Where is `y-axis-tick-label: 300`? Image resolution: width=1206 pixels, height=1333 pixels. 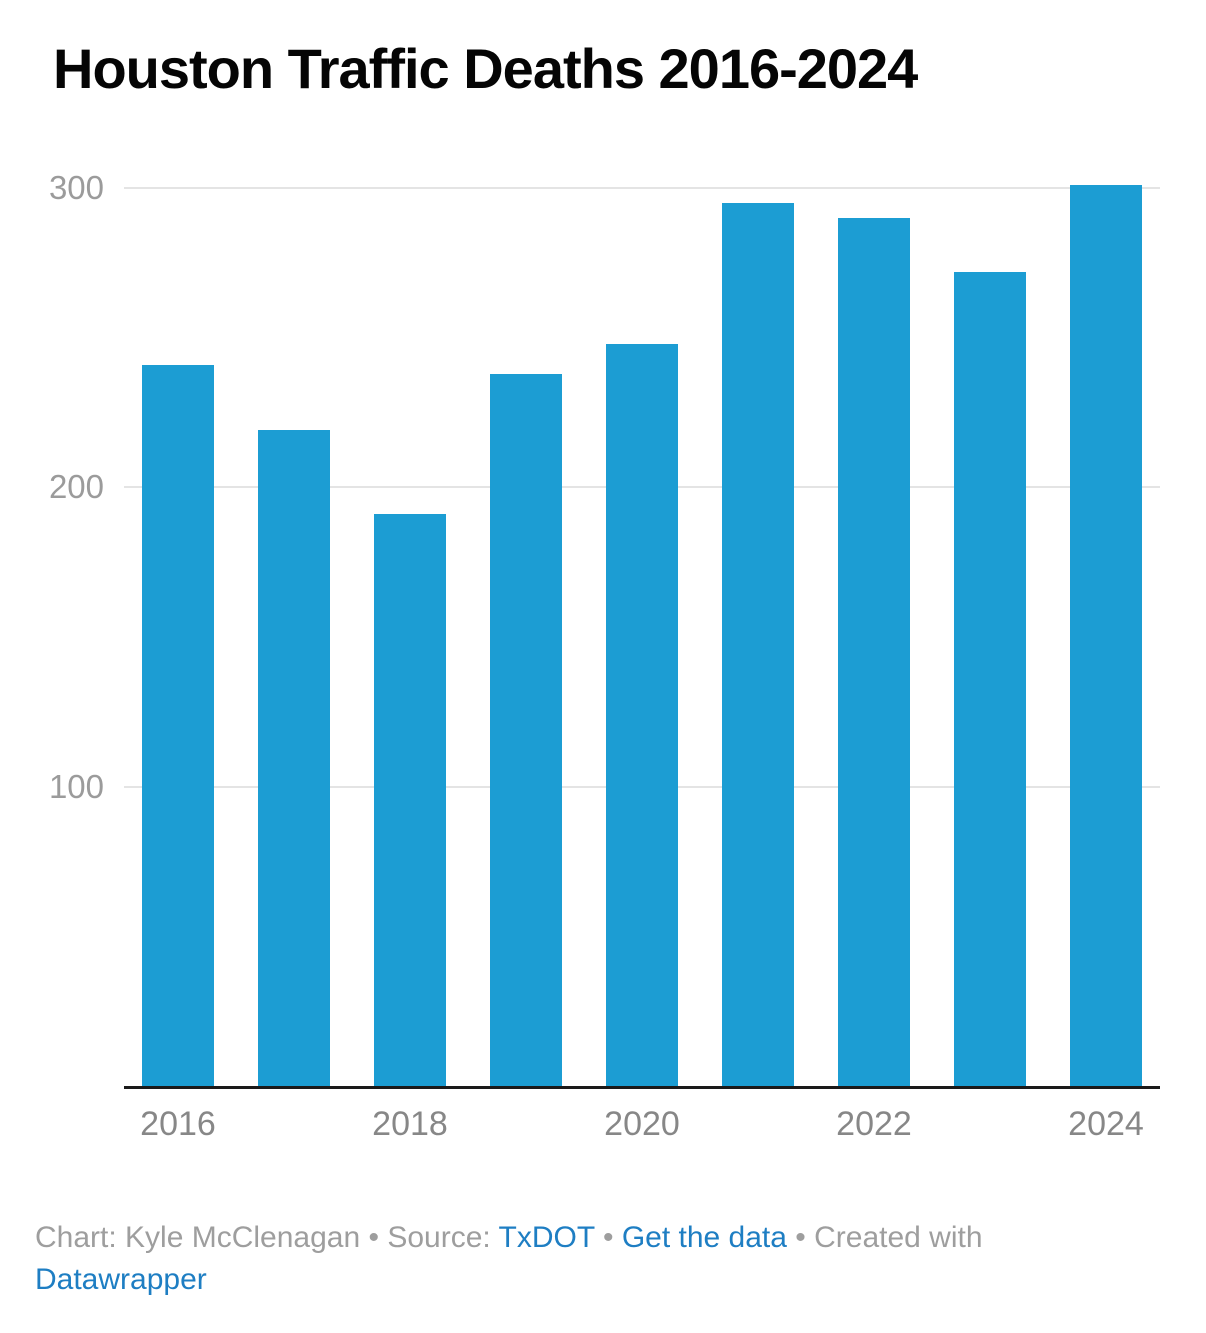
y-axis-tick-label: 300 is located at coordinates (76, 187).